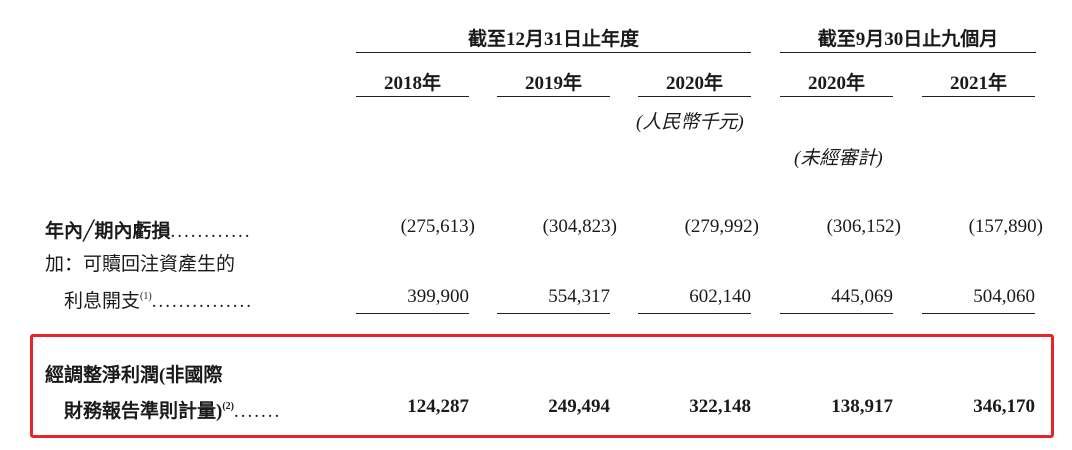  I want to click on row-adjusted-value-2019: 249,494, so click(579, 406).